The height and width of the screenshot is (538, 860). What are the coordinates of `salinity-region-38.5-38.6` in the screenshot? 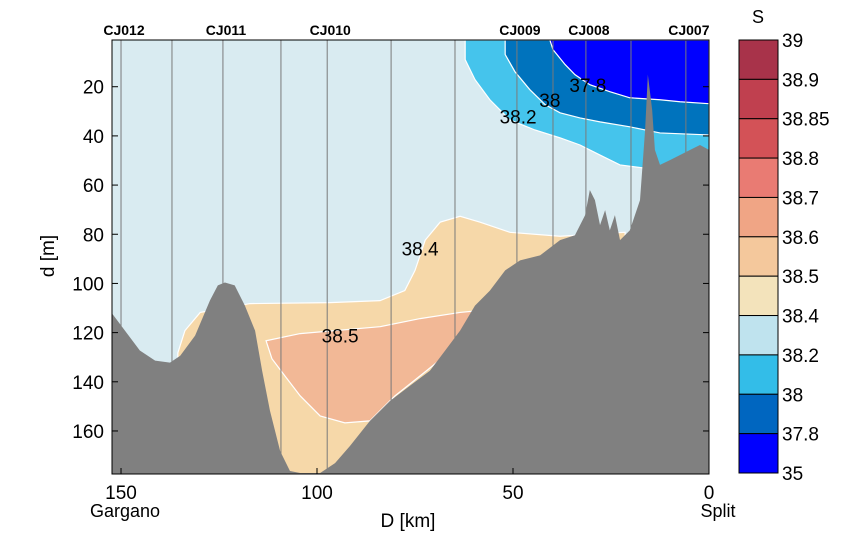 It's located at (373, 366).